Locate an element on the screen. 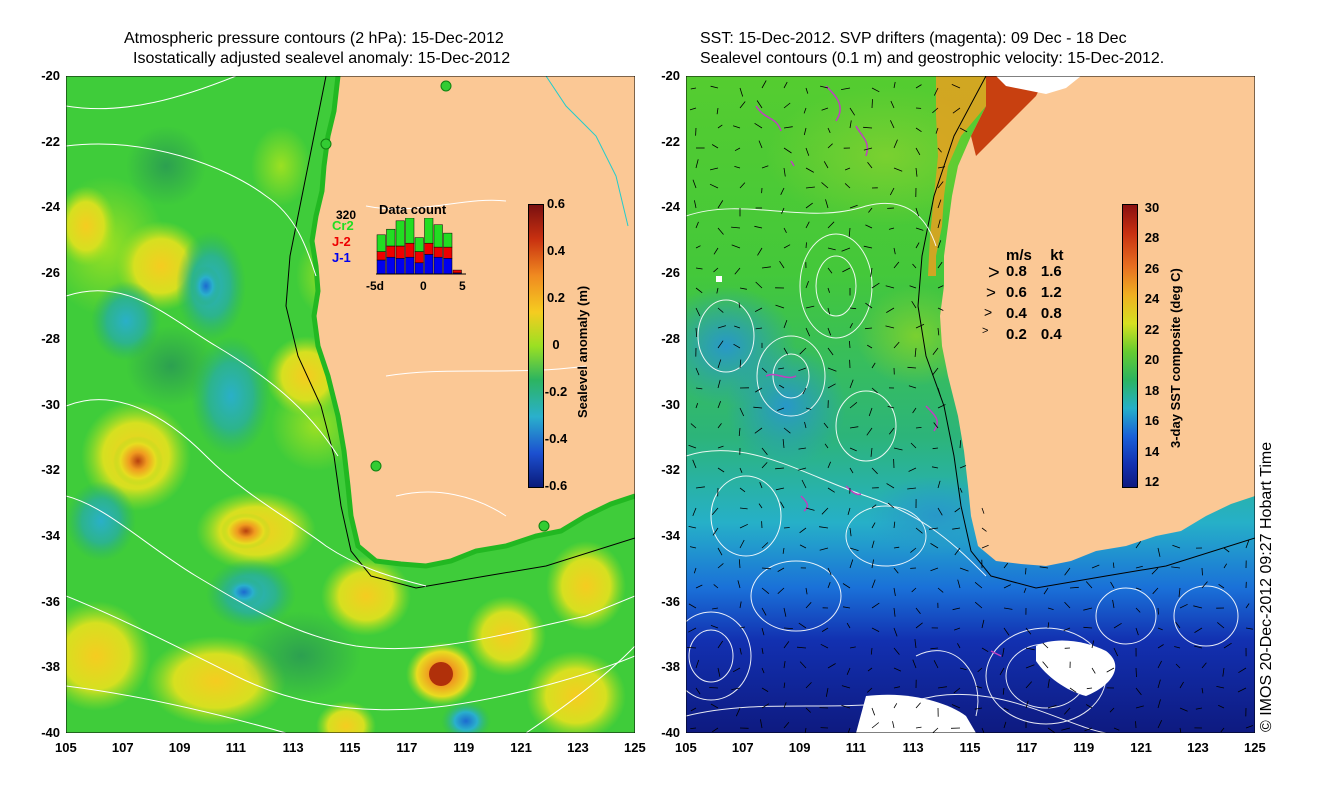  longitude-tick: 109 is located at coordinates (799, 747).